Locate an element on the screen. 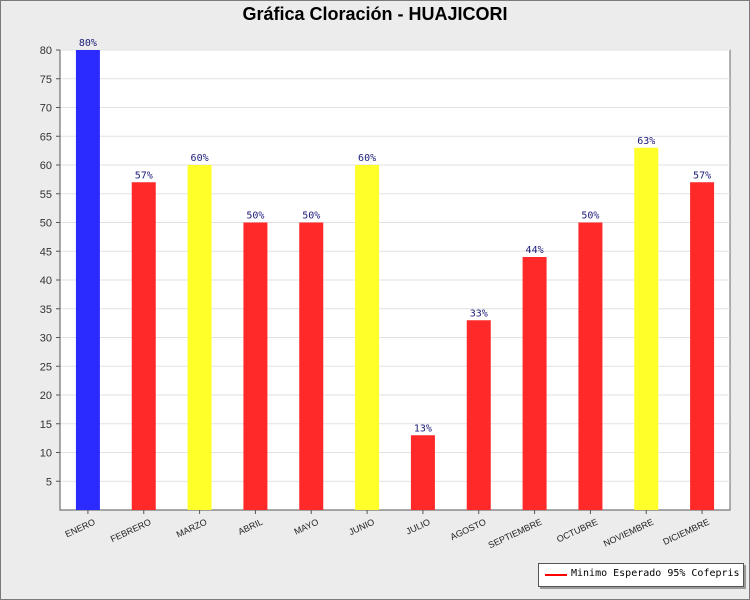 This screenshot has width=750, height=600. y-tick-label: 80 is located at coordinates (46, 51).